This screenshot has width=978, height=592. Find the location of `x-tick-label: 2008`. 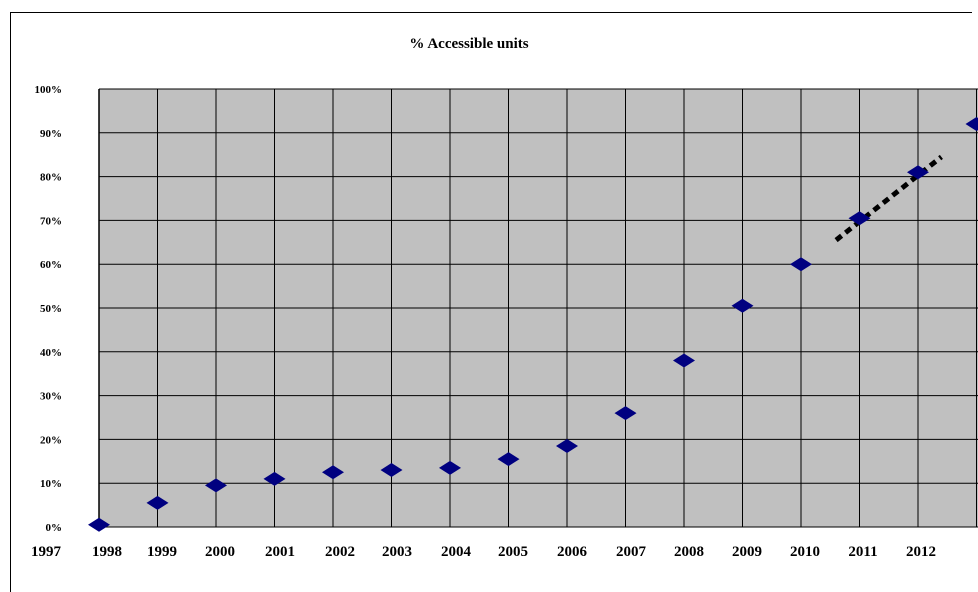

x-tick-label: 2008 is located at coordinates (689, 552).